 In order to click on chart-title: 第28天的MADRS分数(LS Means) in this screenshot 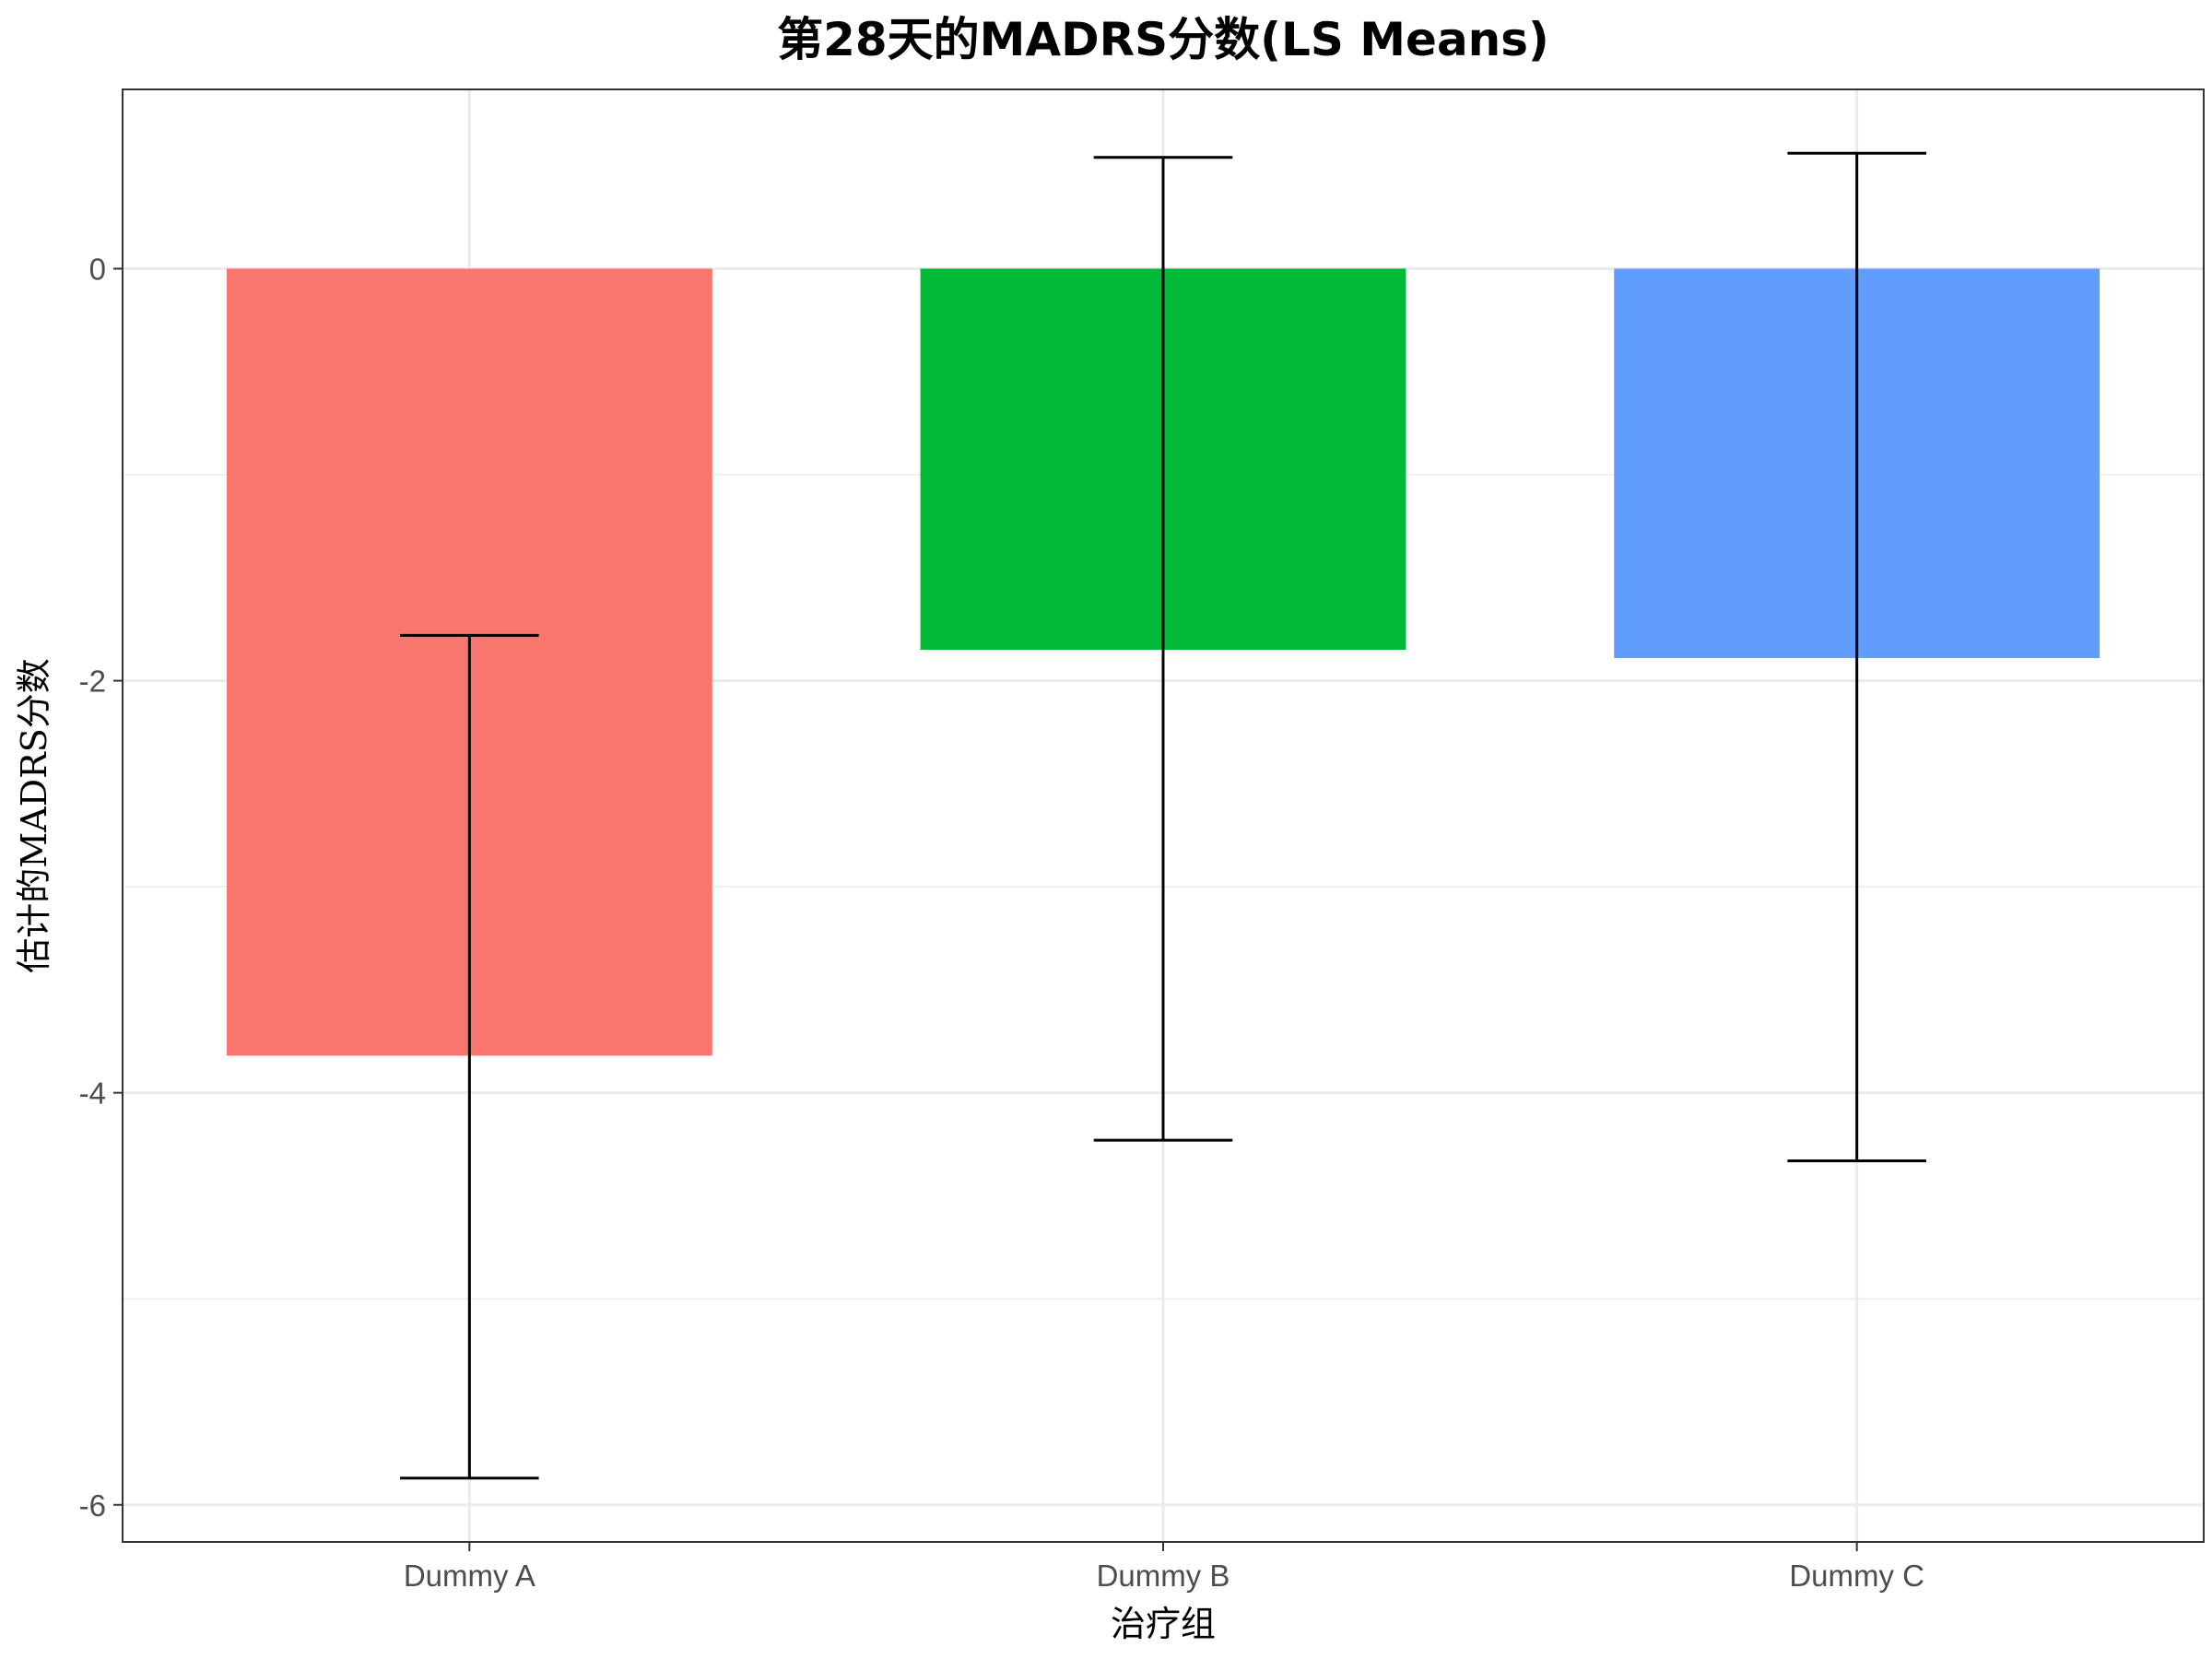, I will do `click(1163, 39)`.